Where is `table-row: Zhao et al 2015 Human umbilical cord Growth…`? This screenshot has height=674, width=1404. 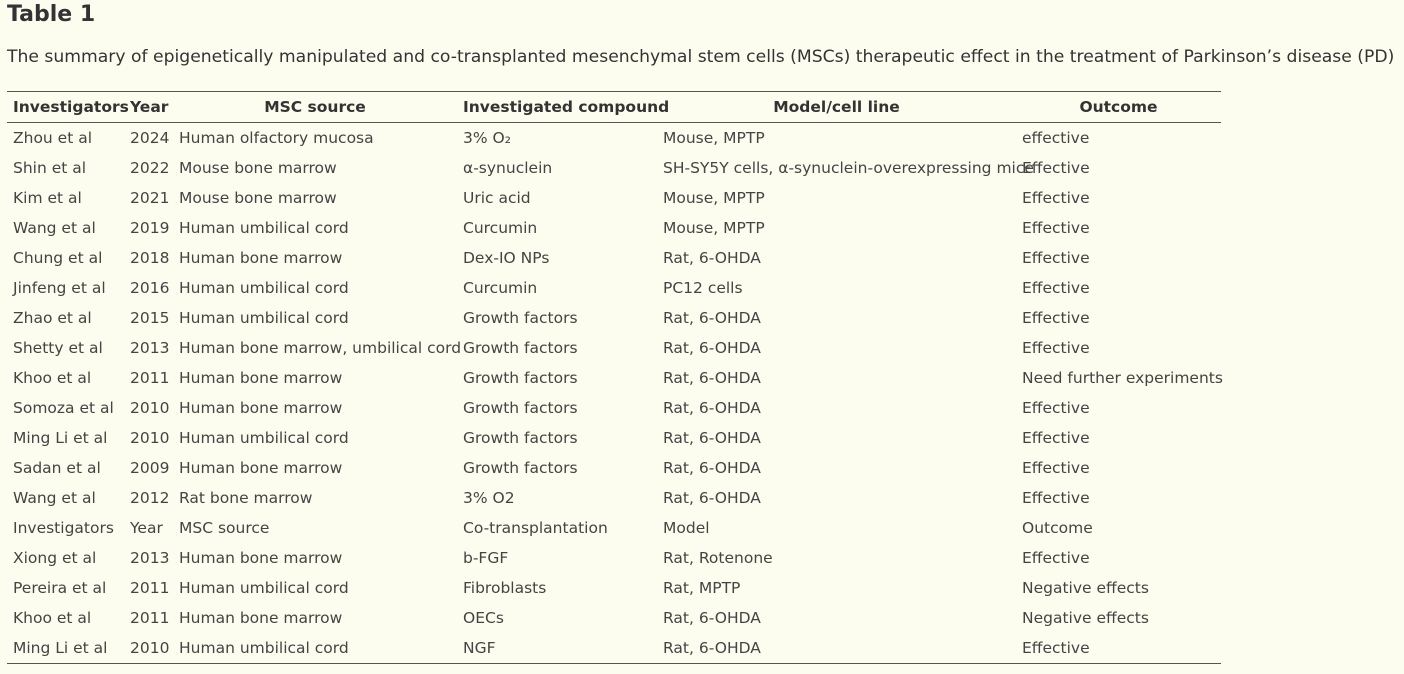
table-row: Zhao et al 2015 Human umbilical cord Growth… is located at coordinates (614, 318).